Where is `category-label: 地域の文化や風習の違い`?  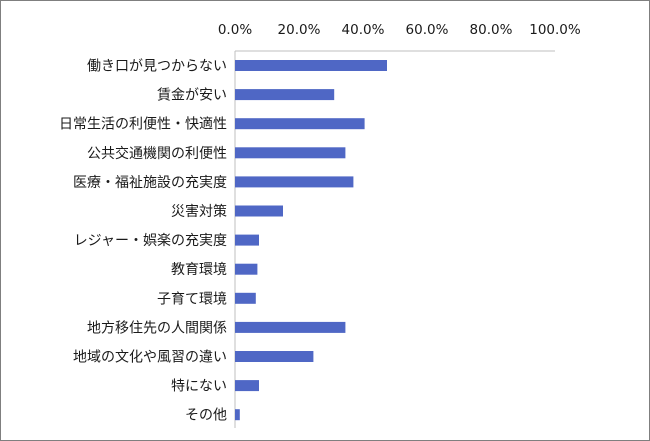 category-label: 地域の文化や風習の違い is located at coordinates (150, 358).